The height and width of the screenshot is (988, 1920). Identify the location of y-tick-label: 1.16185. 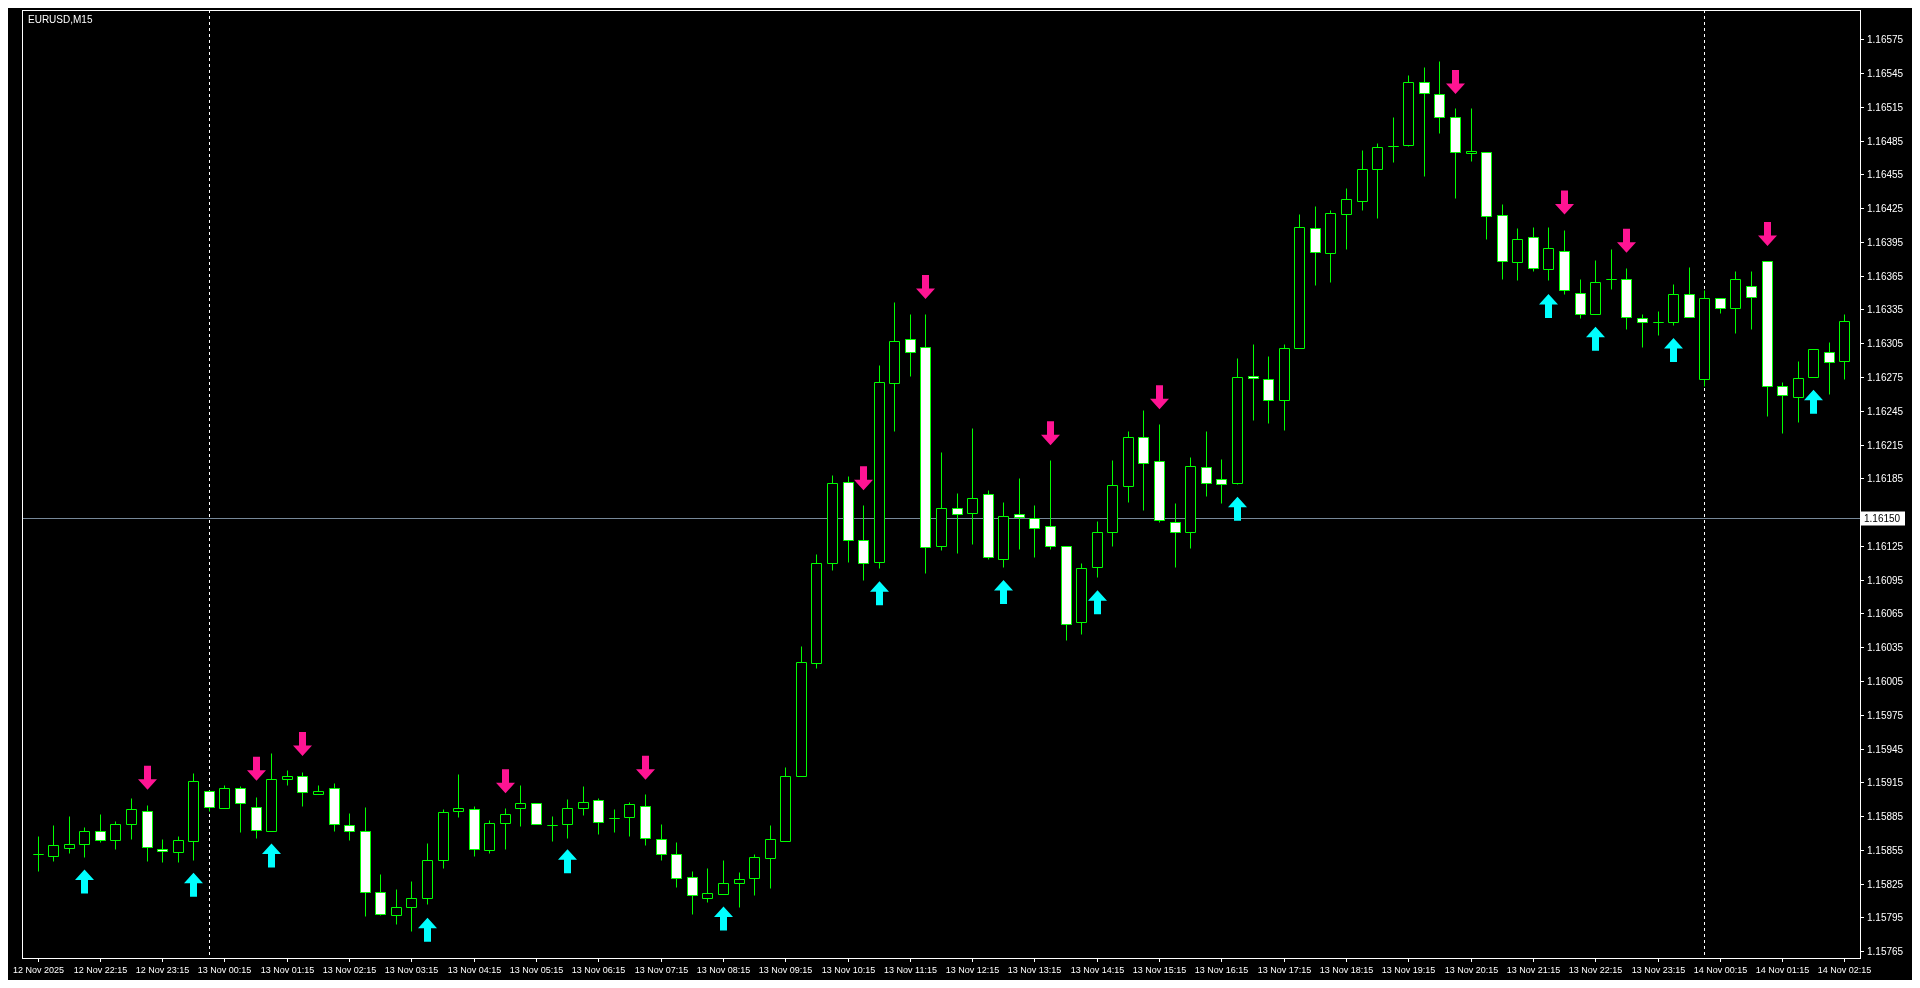
(1885, 478).